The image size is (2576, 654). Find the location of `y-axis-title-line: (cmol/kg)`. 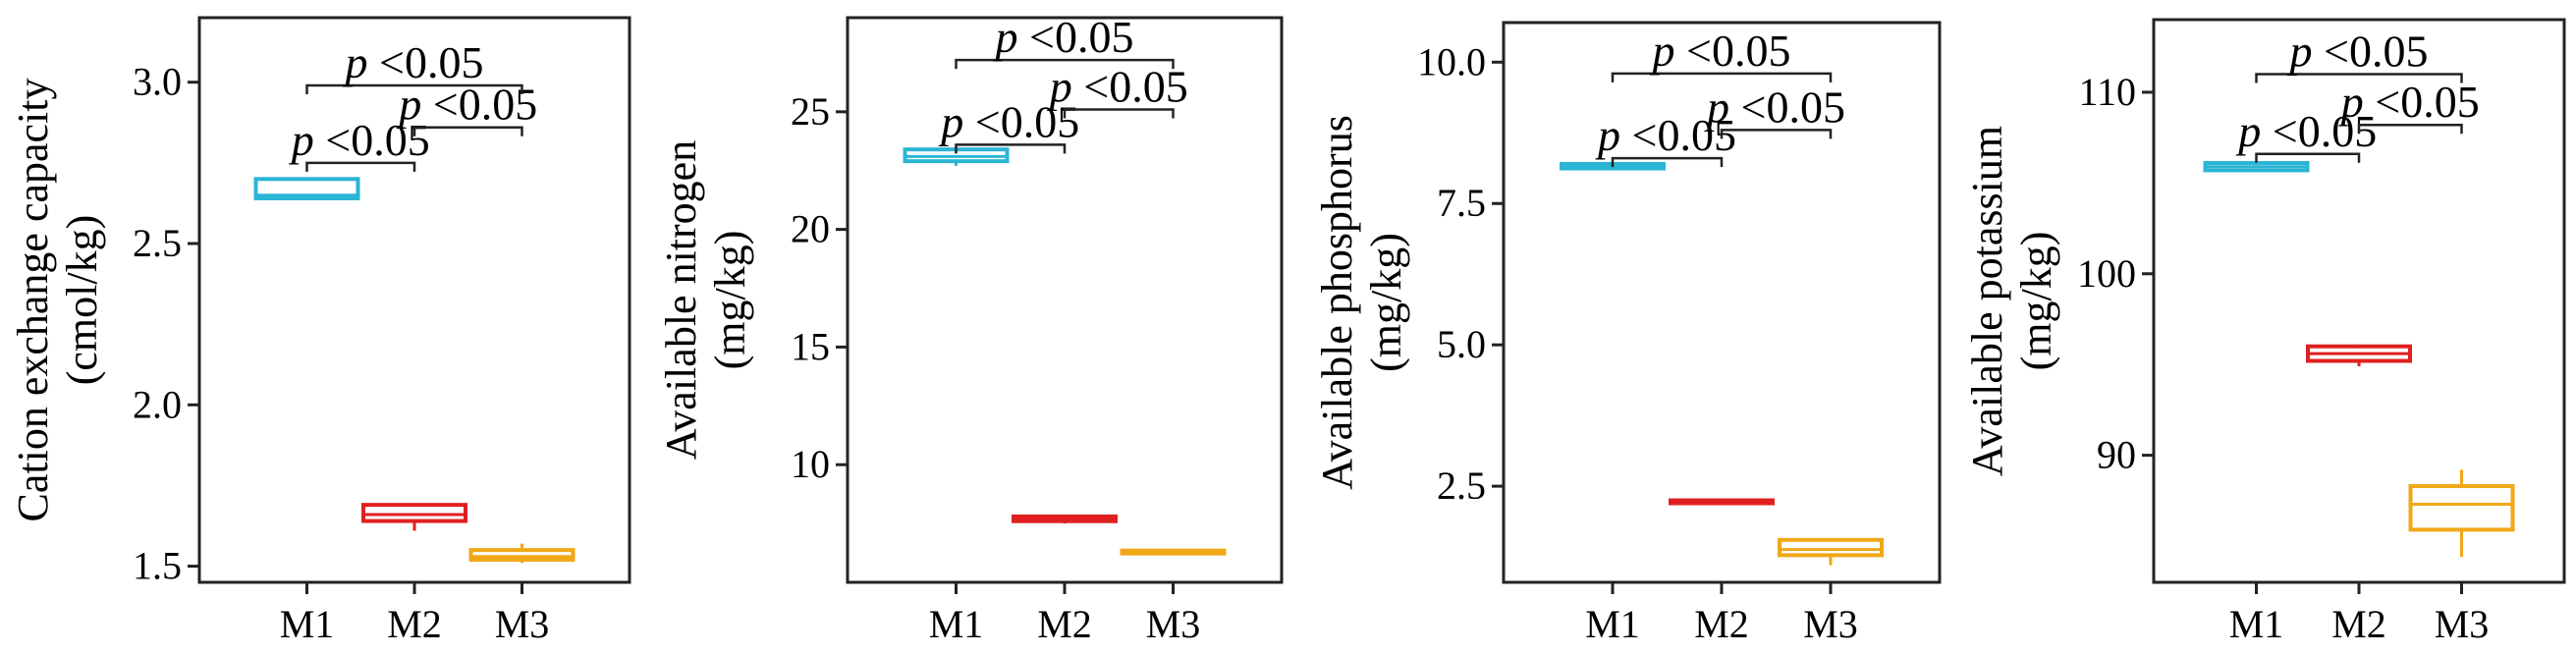

y-axis-title-line: (cmol/kg) is located at coordinates (82, 300).